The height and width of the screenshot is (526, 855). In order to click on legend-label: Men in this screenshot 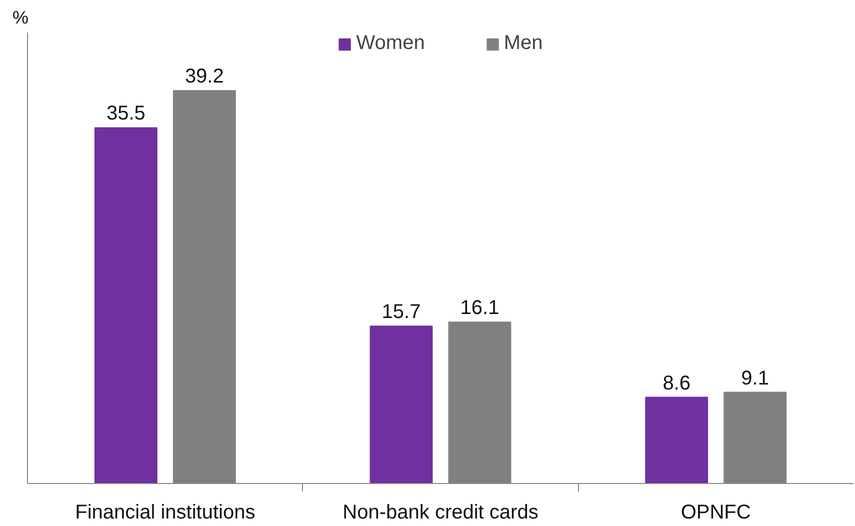, I will do `click(523, 43)`.